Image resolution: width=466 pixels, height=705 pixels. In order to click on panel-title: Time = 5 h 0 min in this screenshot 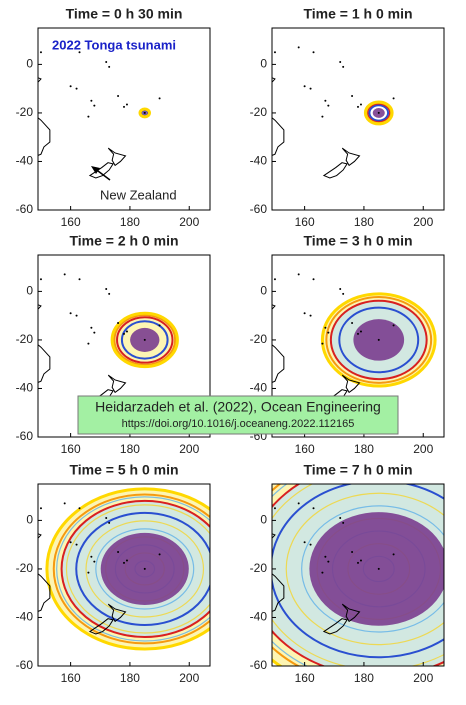, I will do `click(123, 470)`.